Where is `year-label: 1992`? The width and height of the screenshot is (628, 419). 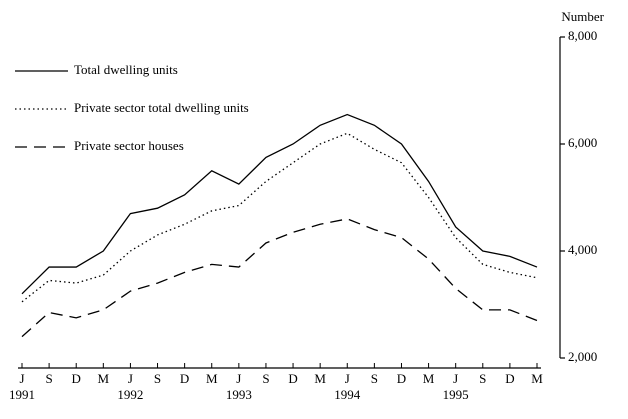
year-label: 1992 is located at coordinates (130, 394).